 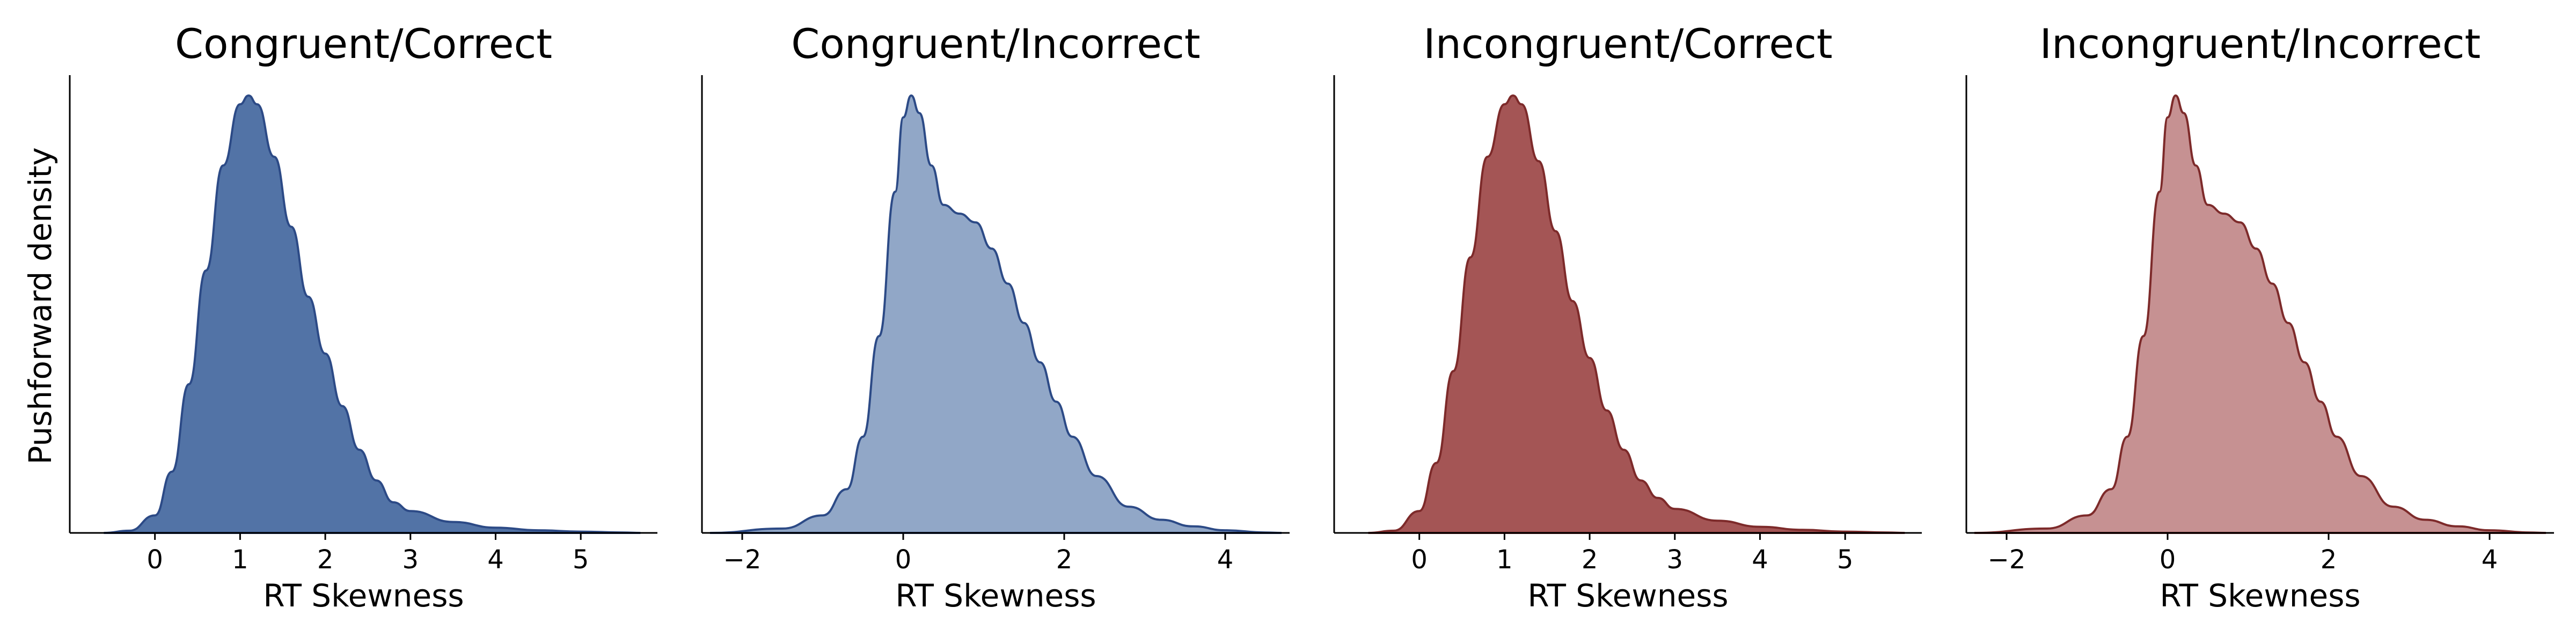 I want to click on panel-title: Congruent/Correct, so click(x=363, y=44).